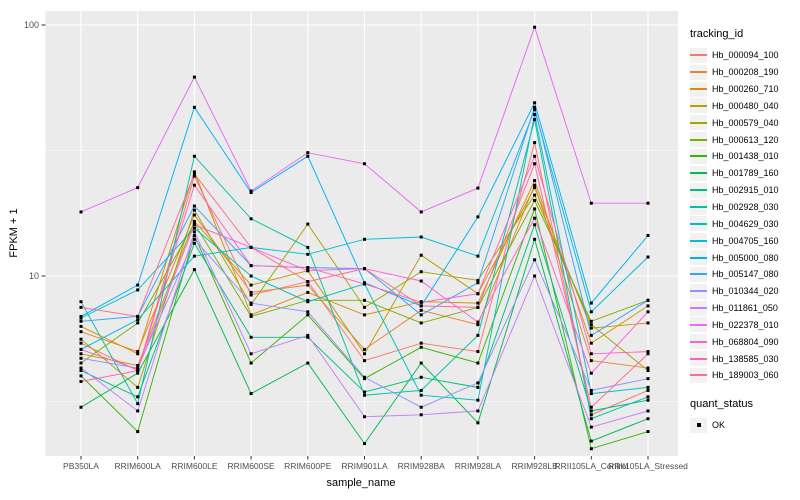  I want to click on legend-item-label: Hb_189003_060, so click(745, 375).